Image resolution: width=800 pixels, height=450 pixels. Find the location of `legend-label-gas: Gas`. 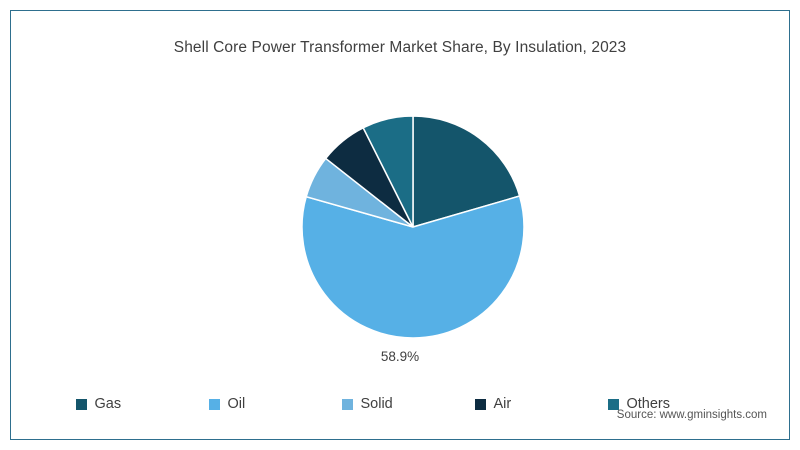

legend-label-gas: Gas is located at coordinates (108, 404).